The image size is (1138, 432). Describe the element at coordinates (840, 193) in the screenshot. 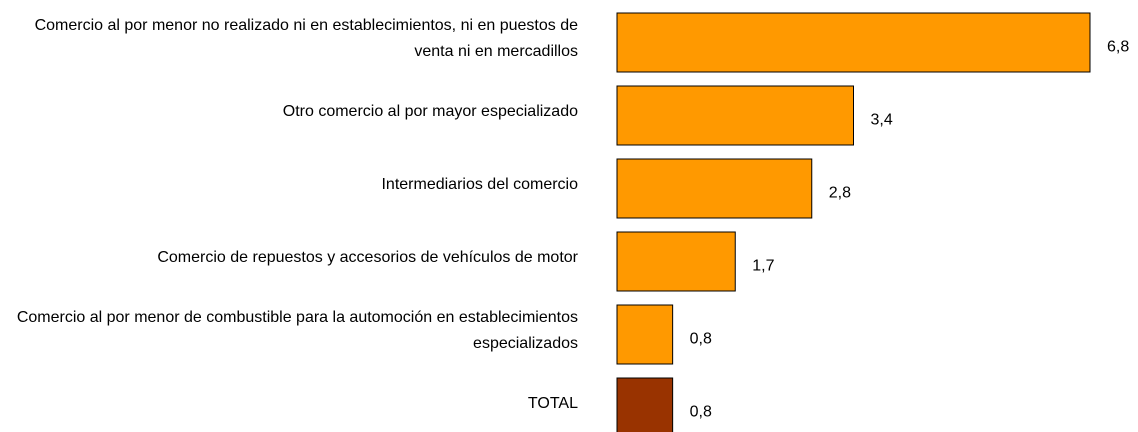

I see `value-label: 2,8` at that location.